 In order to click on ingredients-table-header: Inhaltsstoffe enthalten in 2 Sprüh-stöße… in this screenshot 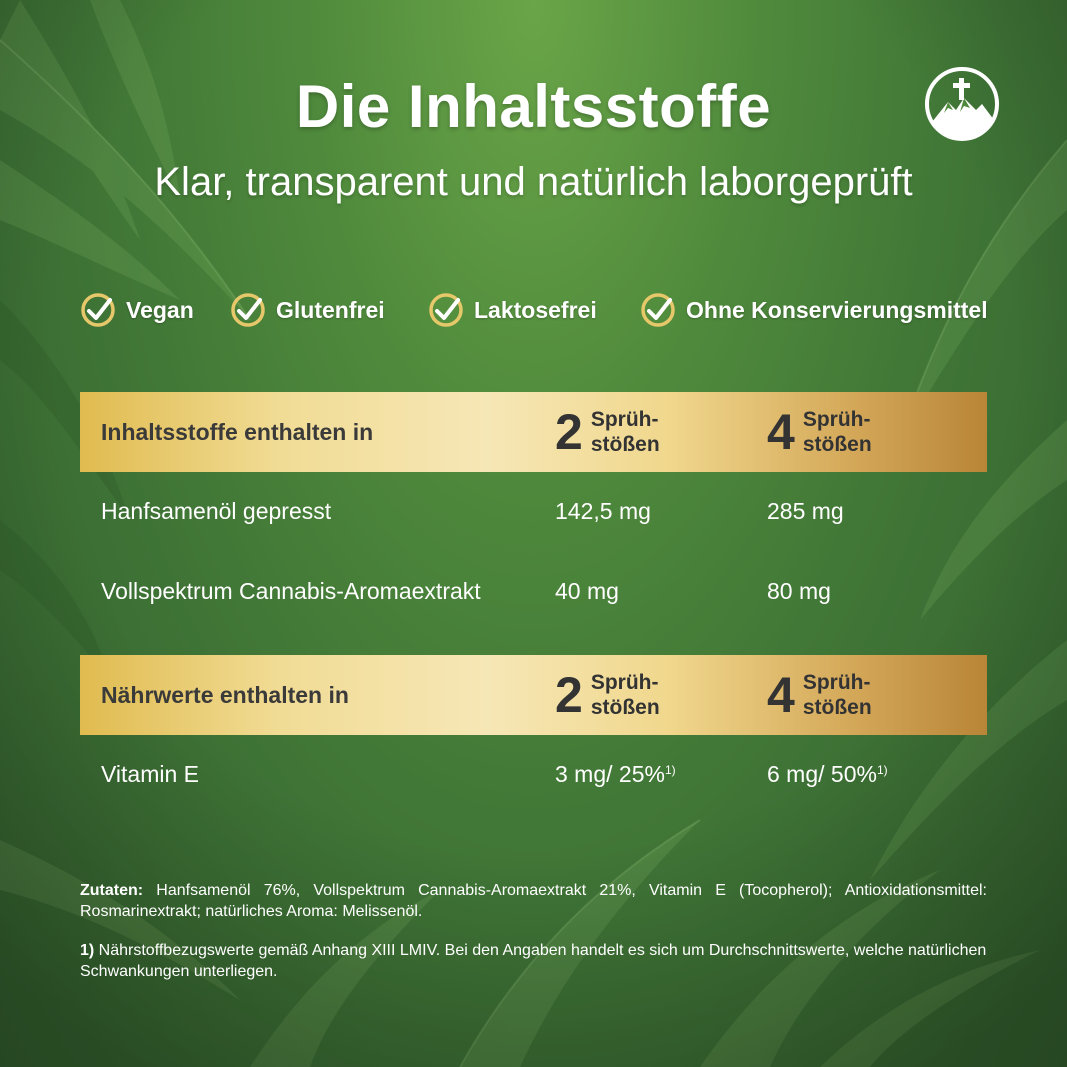, I will do `click(533, 432)`.